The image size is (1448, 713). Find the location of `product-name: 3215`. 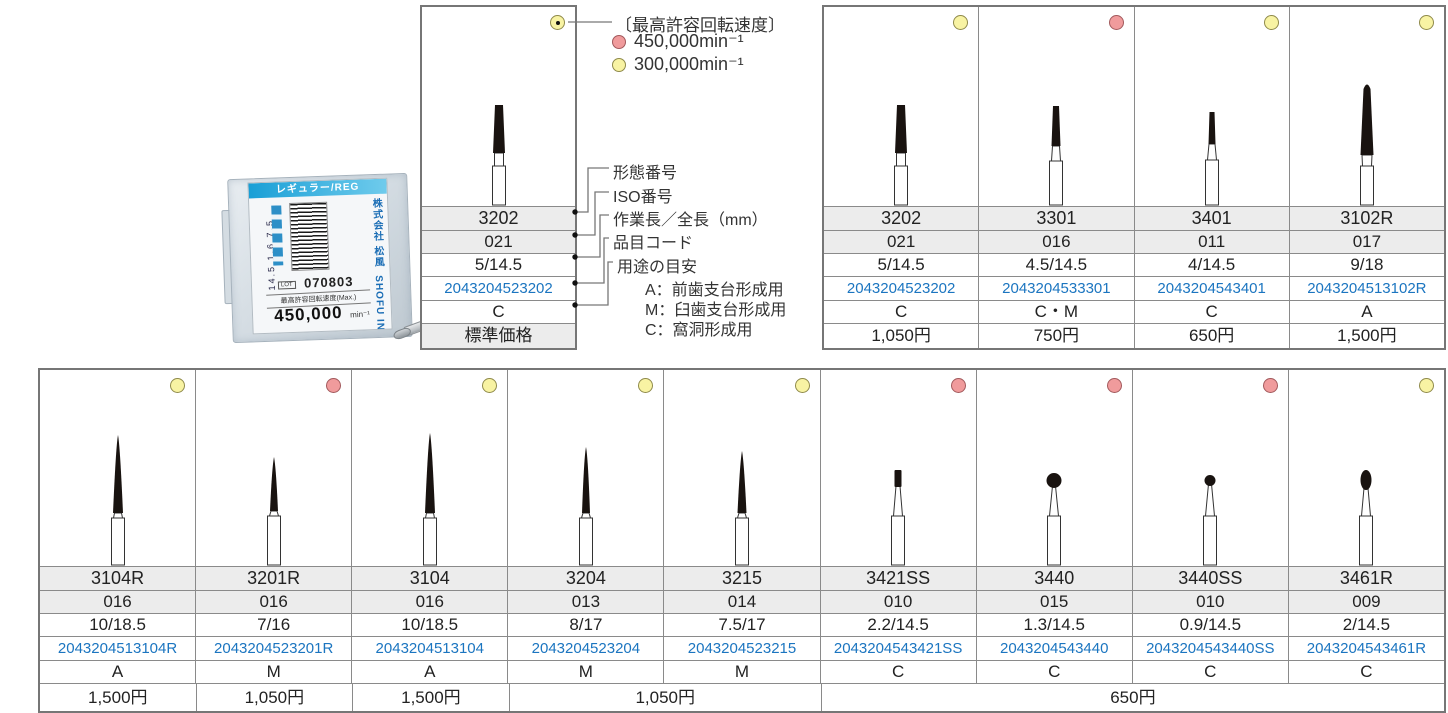

product-name: 3215 is located at coordinates (742, 578).